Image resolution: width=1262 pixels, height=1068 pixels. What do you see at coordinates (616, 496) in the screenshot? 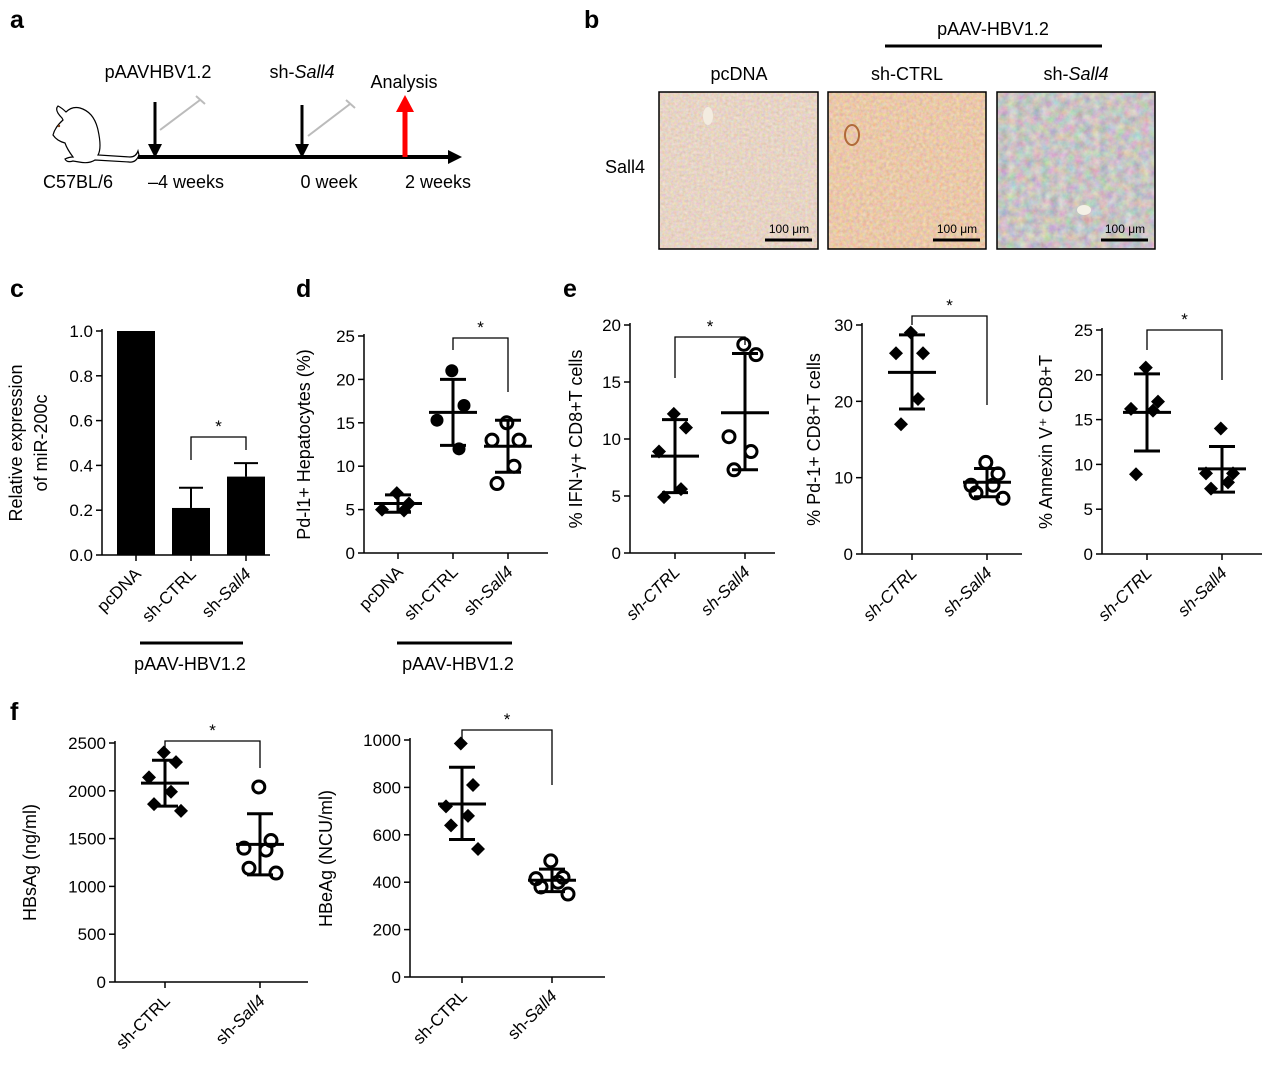
I see `y-tick-label: 5` at bounding box center [616, 496].